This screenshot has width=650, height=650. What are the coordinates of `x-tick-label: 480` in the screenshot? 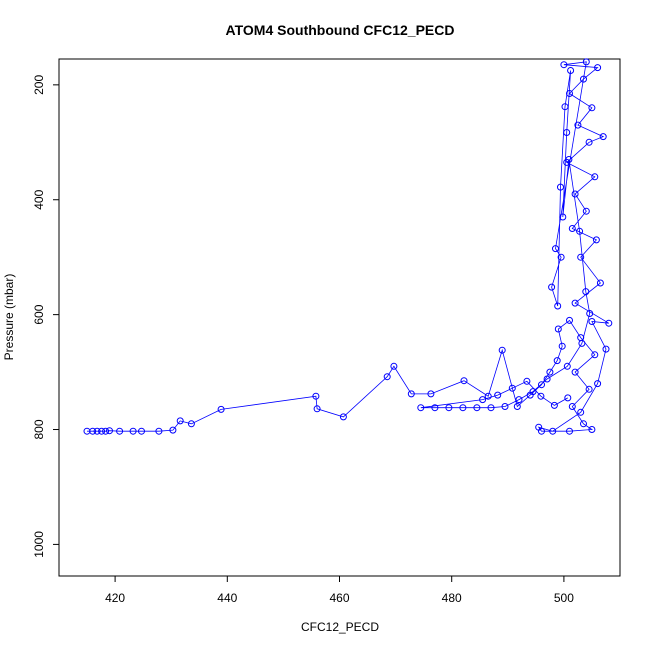 It's located at (452, 598).